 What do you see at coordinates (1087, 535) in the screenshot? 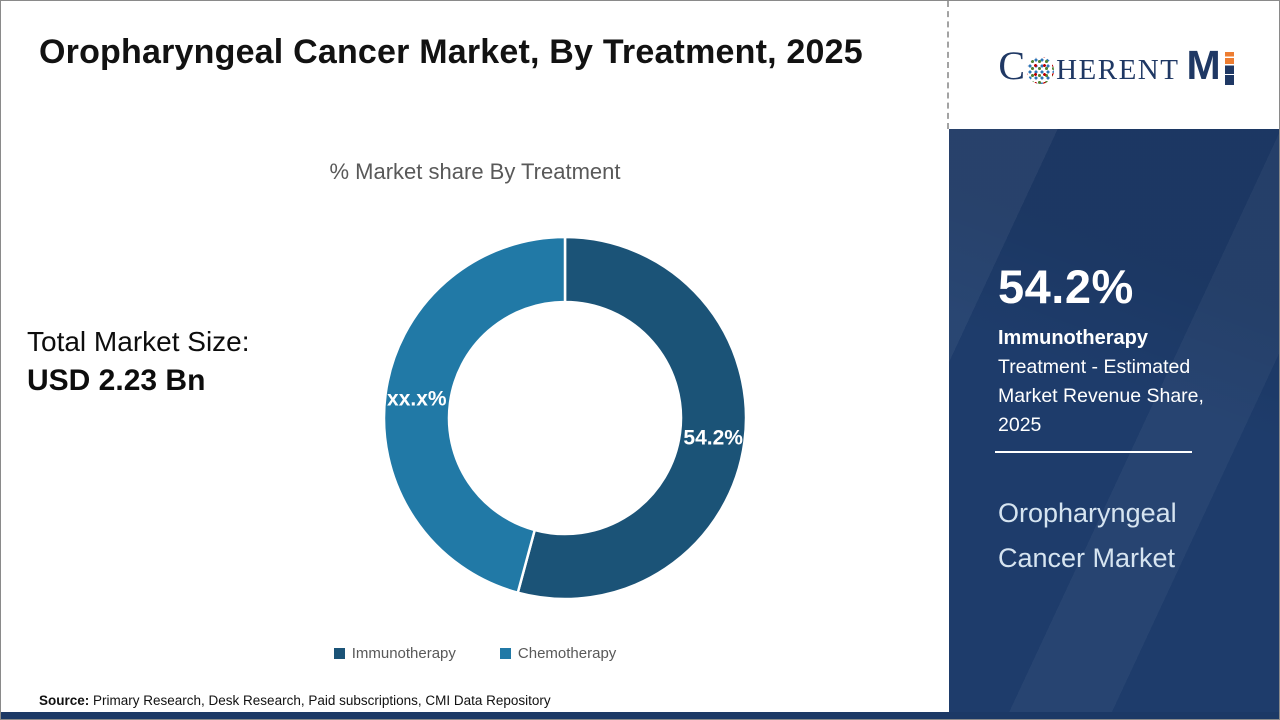
I see `sidebar-panel-title: Oropharyngeal Cancer Market` at bounding box center [1087, 535].